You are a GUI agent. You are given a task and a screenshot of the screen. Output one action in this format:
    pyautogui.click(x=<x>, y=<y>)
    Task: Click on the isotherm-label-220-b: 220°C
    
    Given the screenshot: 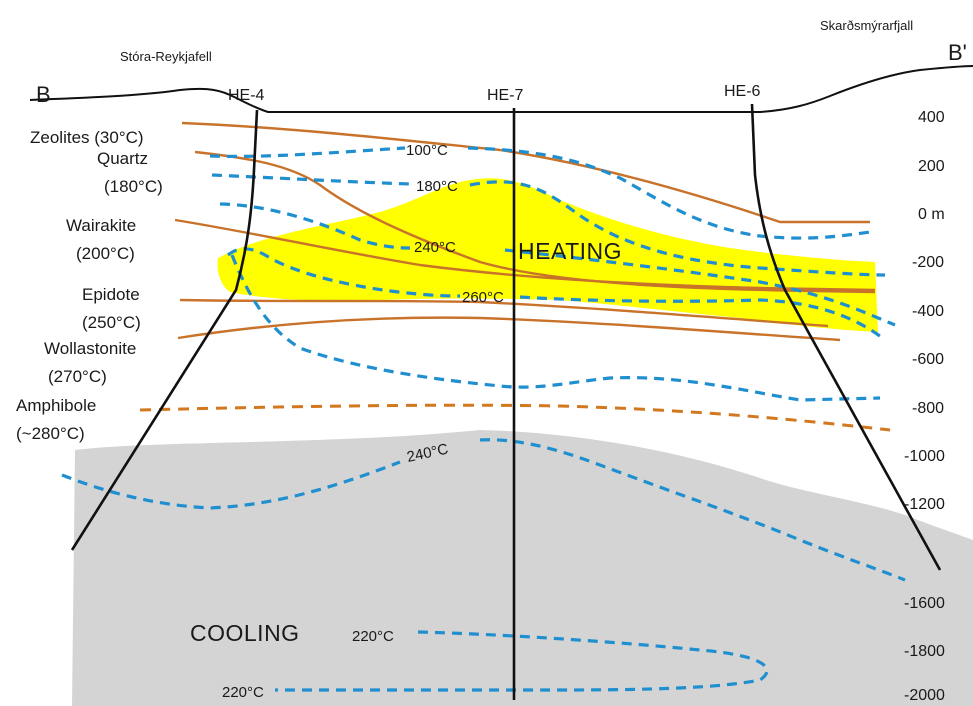 What is the action you would take?
    pyautogui.click(x=243, y=692)
    